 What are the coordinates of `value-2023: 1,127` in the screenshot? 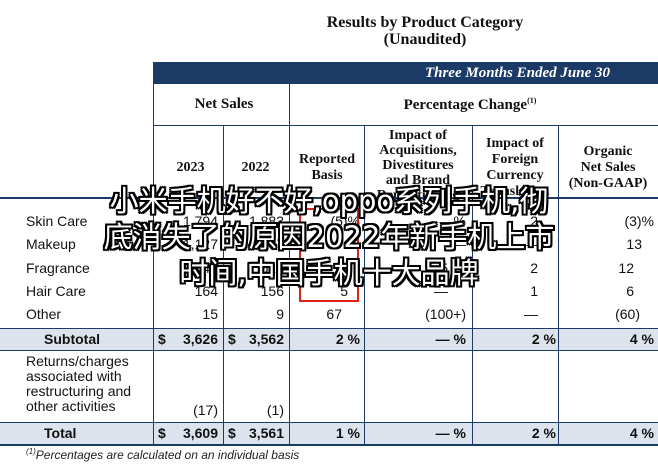 It's located at (200, 244).